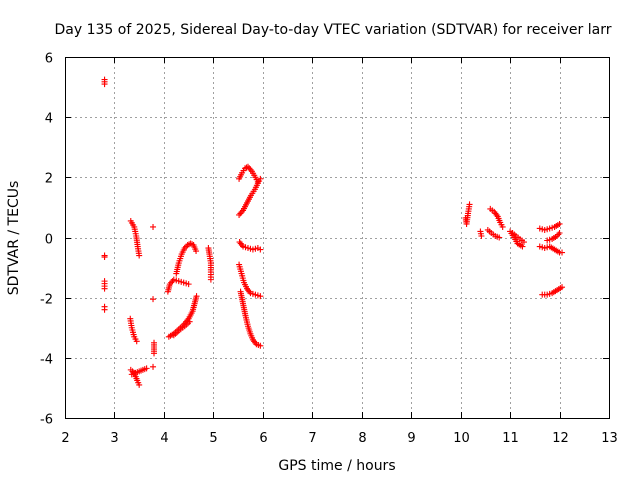 This screenshot has height=480, width=640. Describe the element at coordinates (213, 438) in the screenshot. I see `x-tick-label: 5` at that location.